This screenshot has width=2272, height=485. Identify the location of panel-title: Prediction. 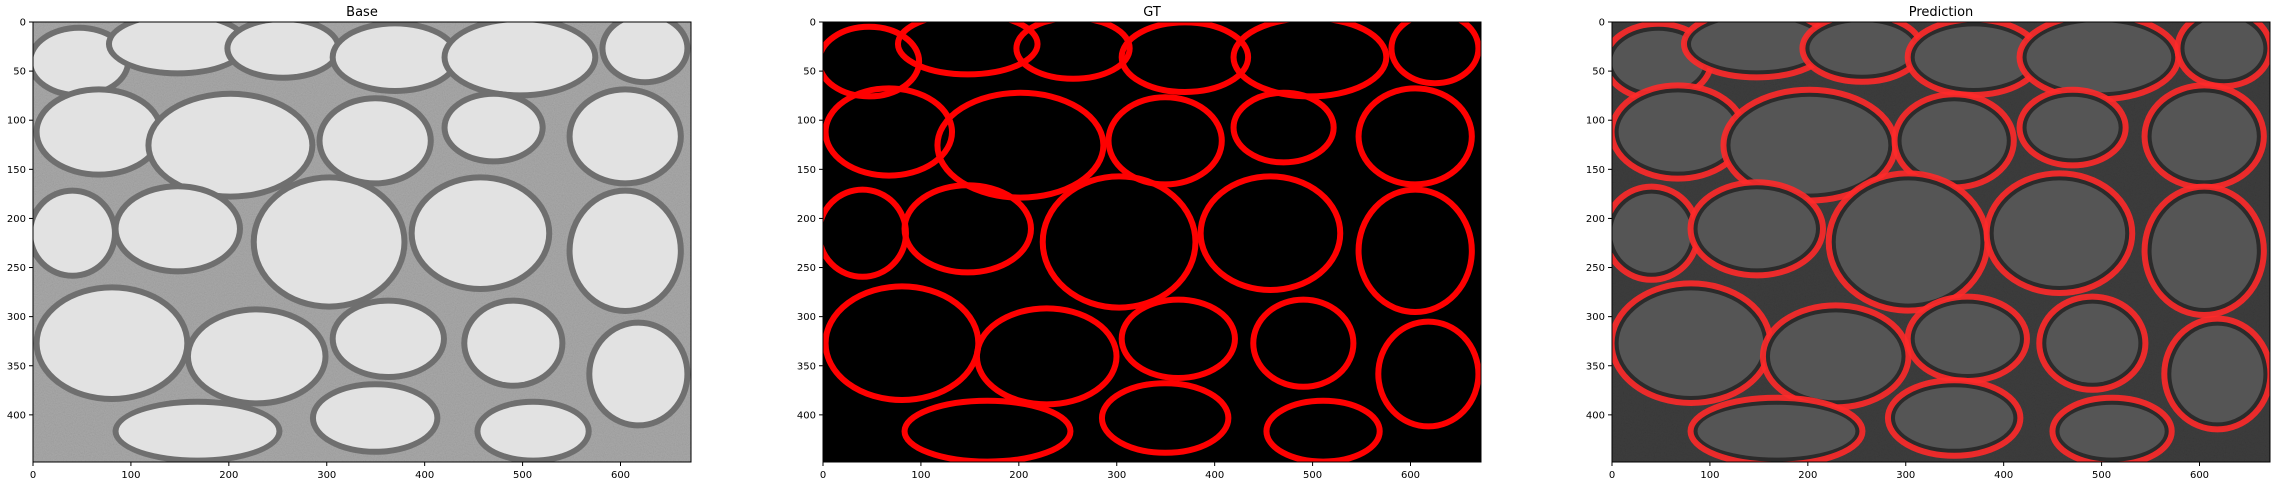
(1941, 12).